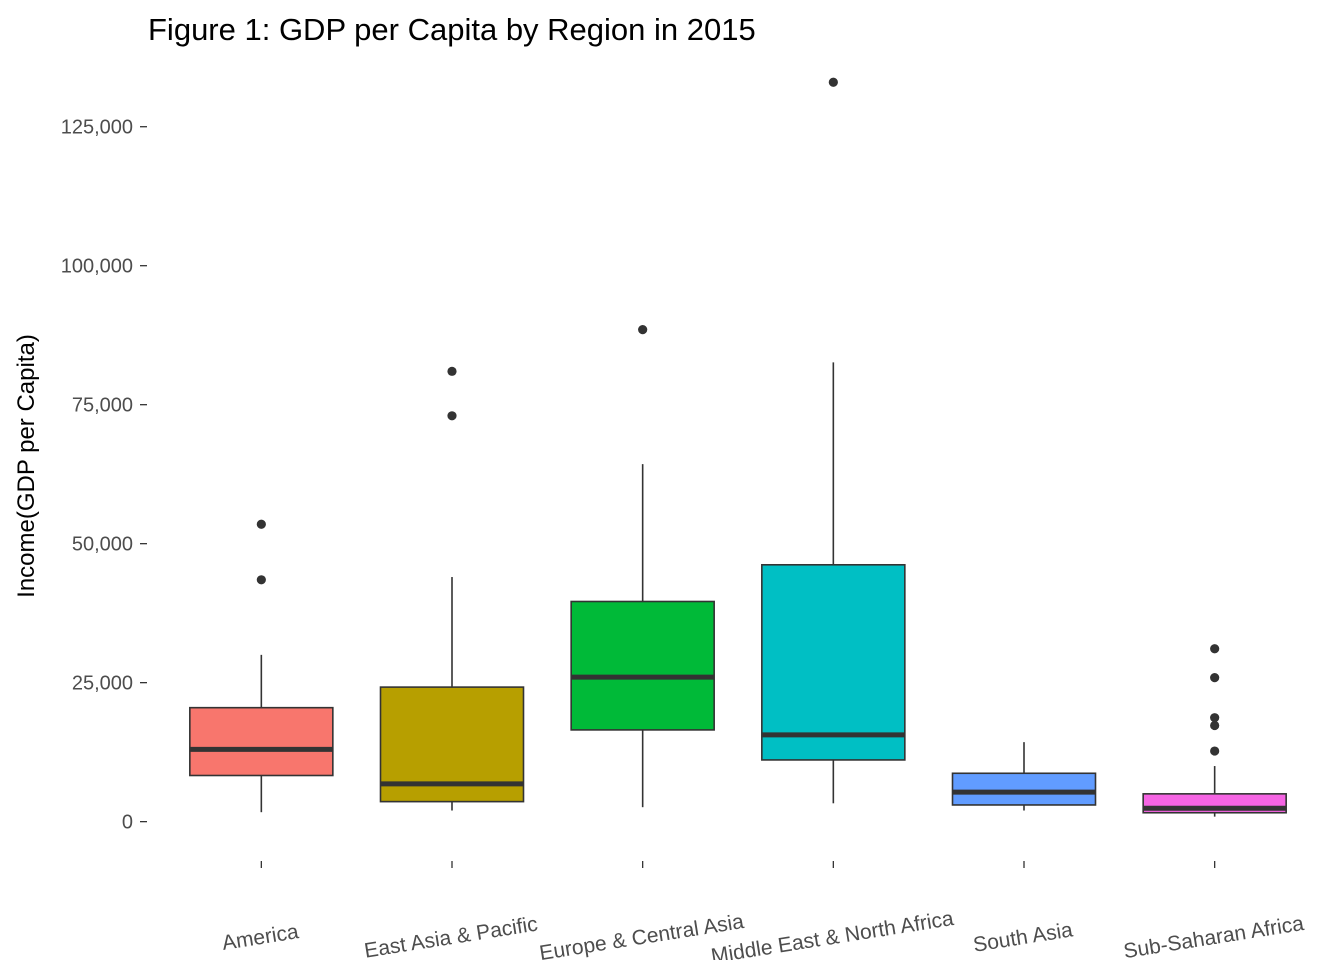 Image resolution: width=1344 pixels, height=960 pixels. What do you see at coordinates (832, 933) in the screenshot?
I see `x-tick-label: Middle East & North Africa` at bounding box center [832, 933].